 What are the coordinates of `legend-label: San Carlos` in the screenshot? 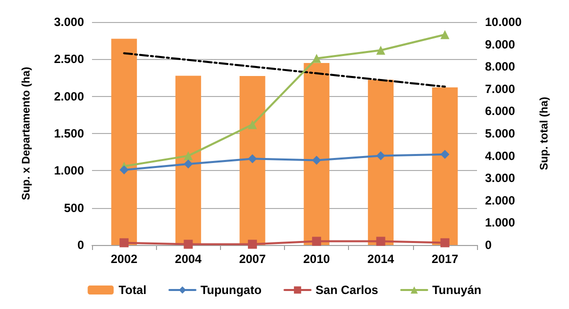 It's located at (347, 290).